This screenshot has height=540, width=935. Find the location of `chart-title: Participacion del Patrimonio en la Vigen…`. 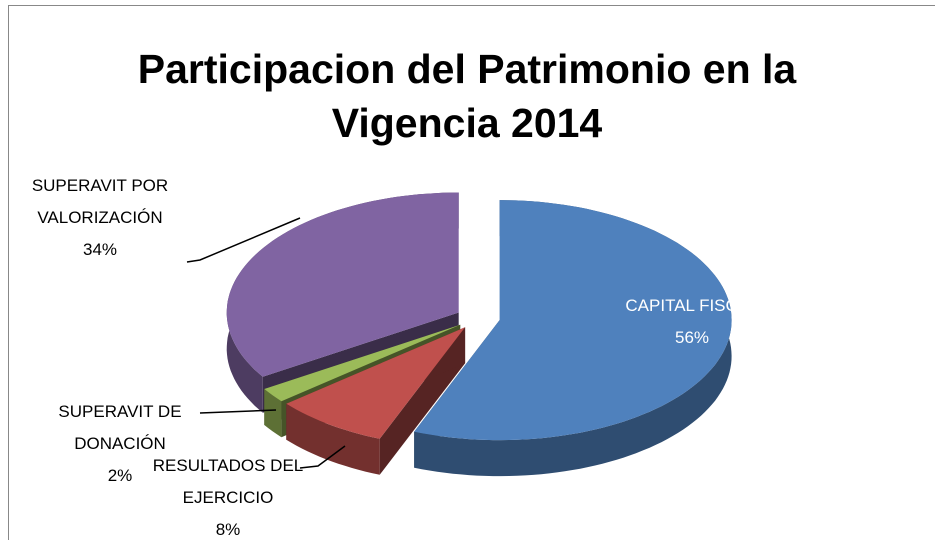

chart-title: Participacion del Patrimonio en la Vigen… is located at coordinates (467, 96).